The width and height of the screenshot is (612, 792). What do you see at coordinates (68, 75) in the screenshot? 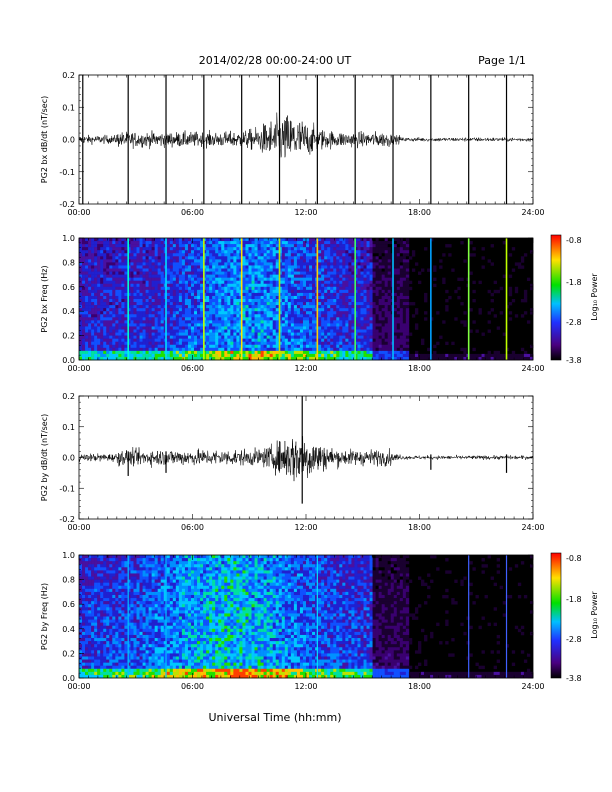
I see `y-tick-label: 0.2` at bounding box center [68, 75].